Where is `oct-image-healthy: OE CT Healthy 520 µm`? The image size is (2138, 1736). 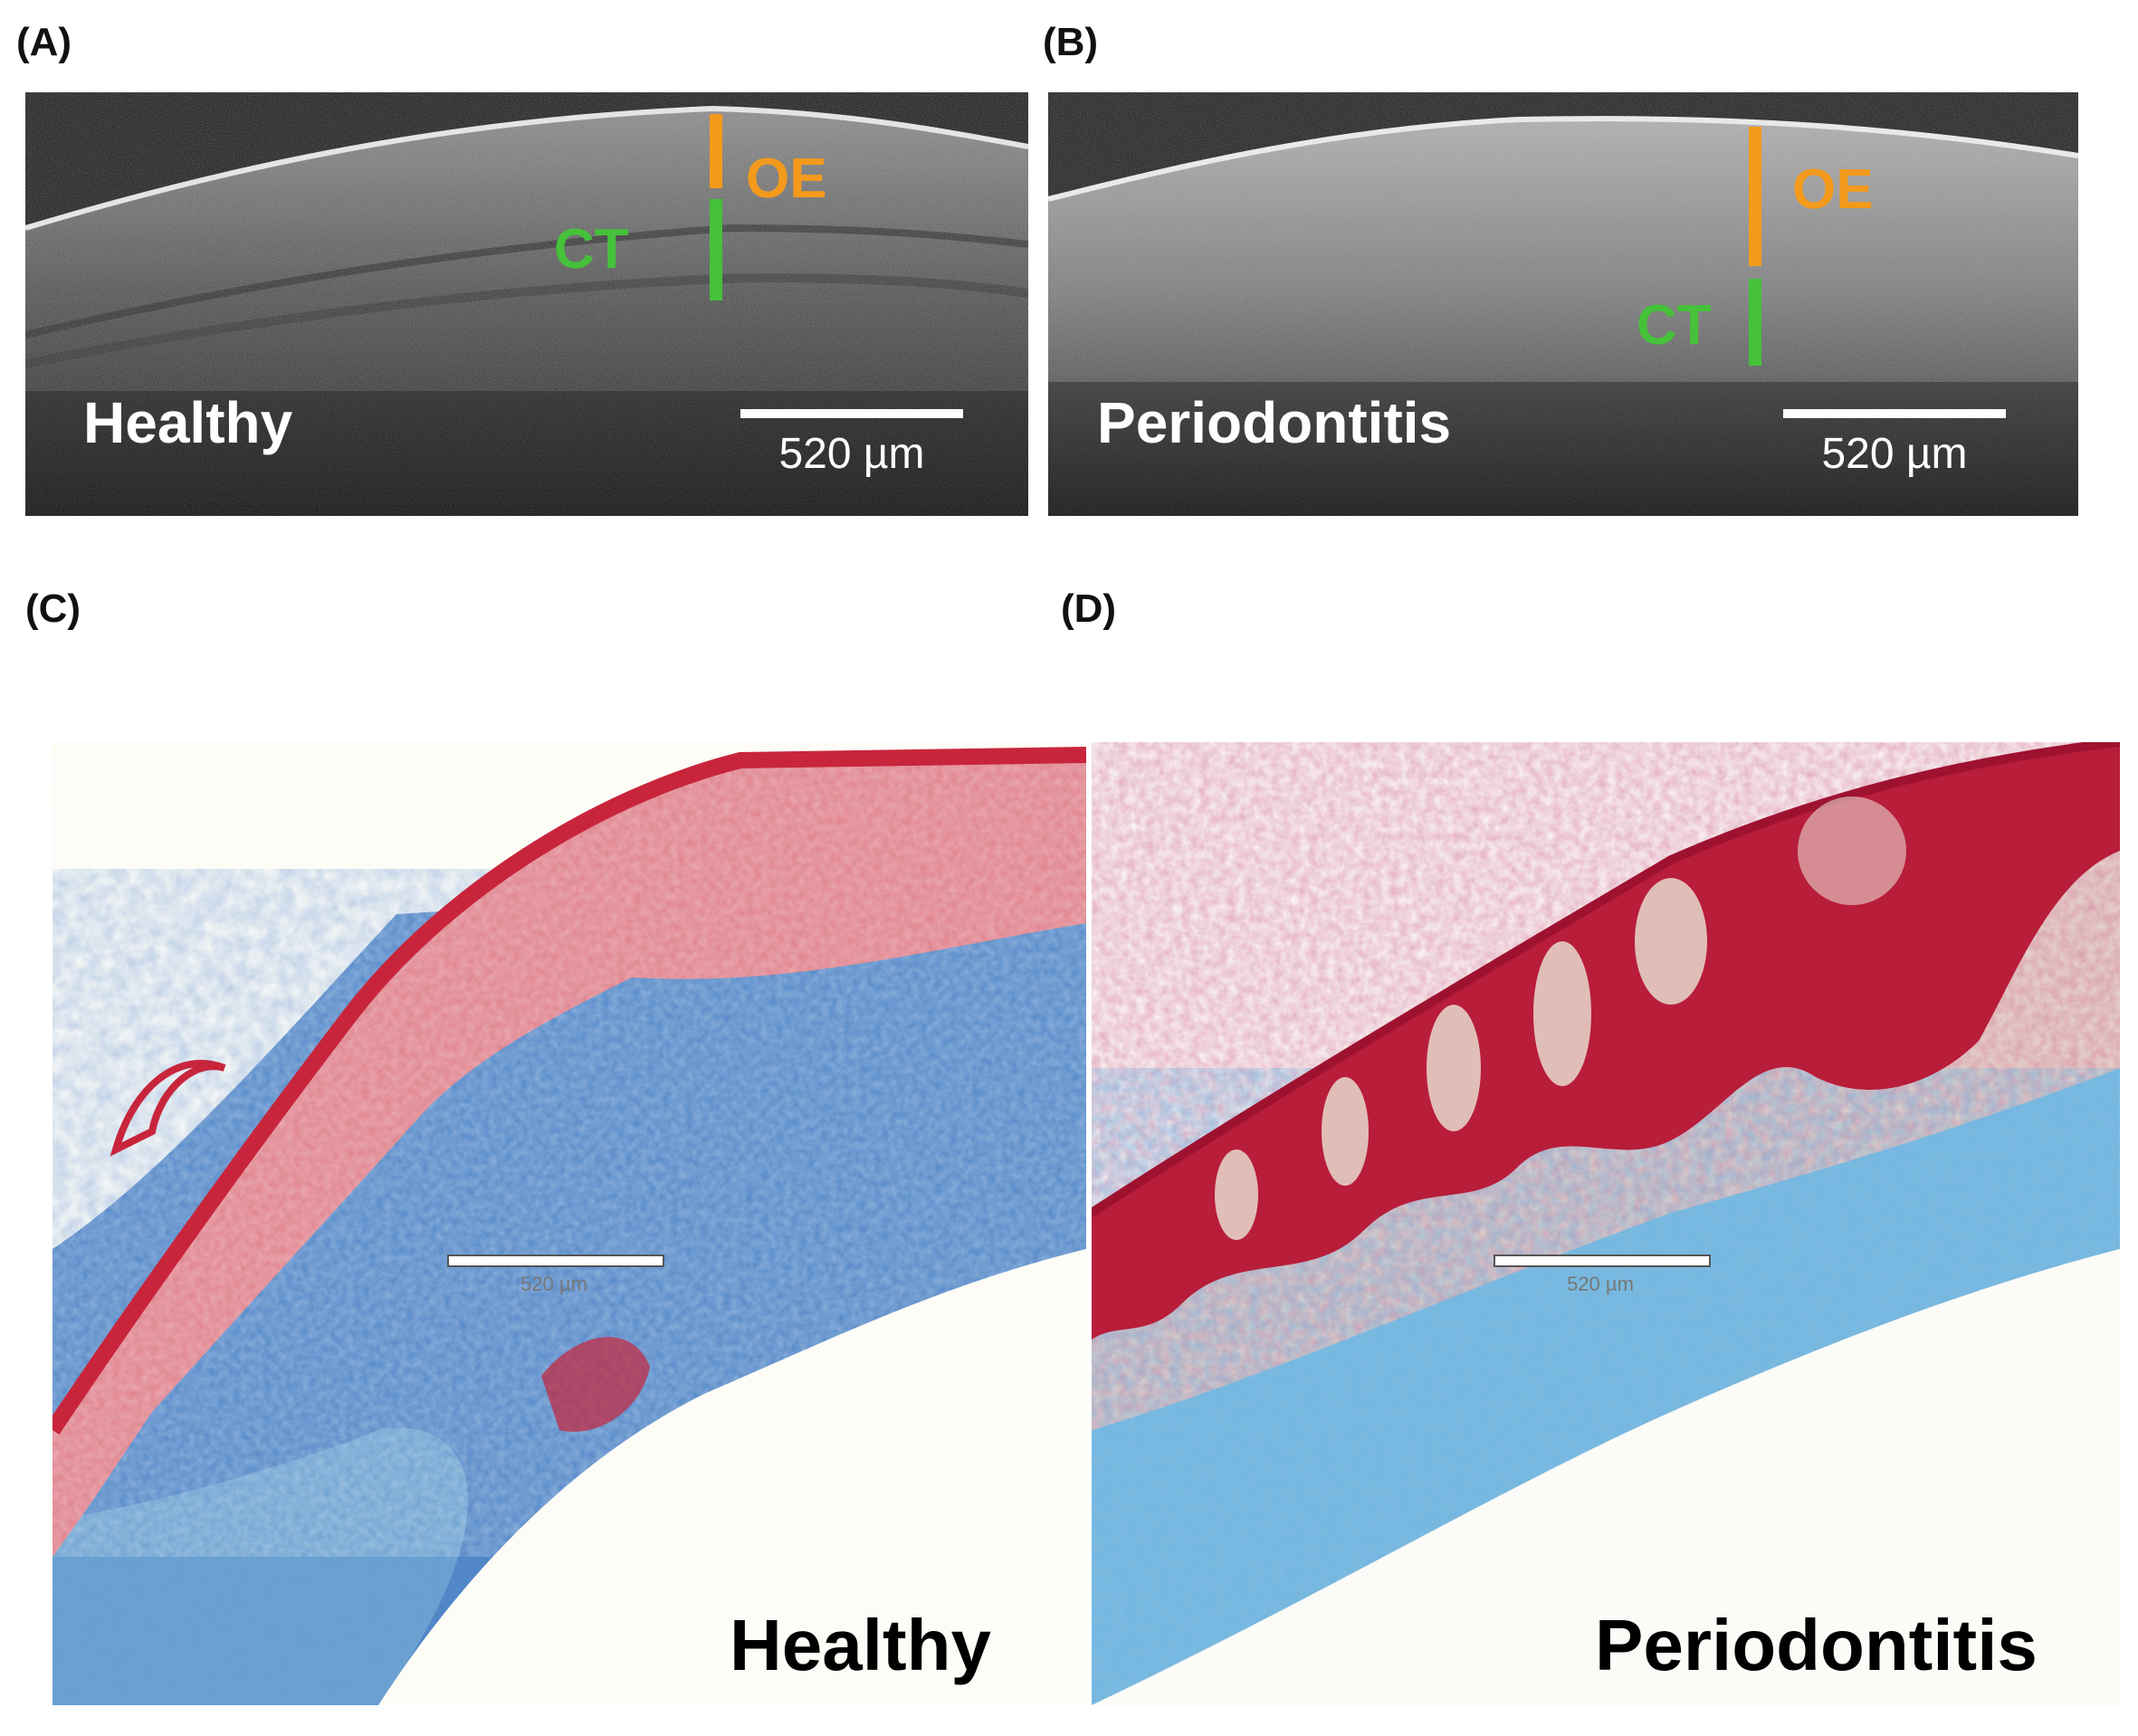
oct-image-healthy: OE CT Healthy 520 µm is located at coordinates (526, 304).